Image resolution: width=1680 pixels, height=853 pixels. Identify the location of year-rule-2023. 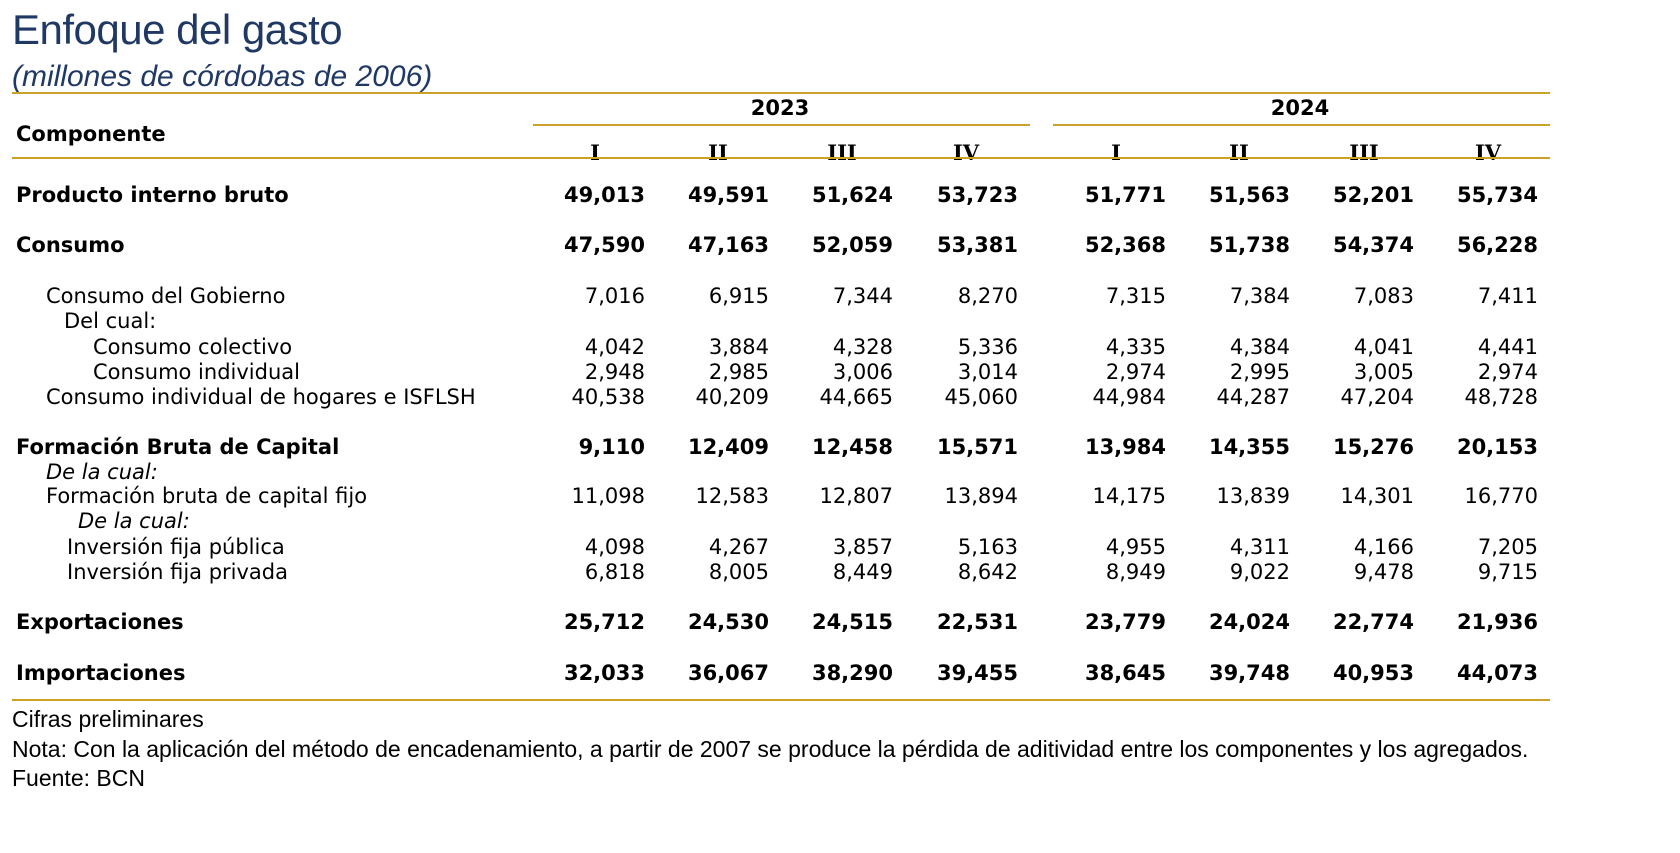
(781, 125).